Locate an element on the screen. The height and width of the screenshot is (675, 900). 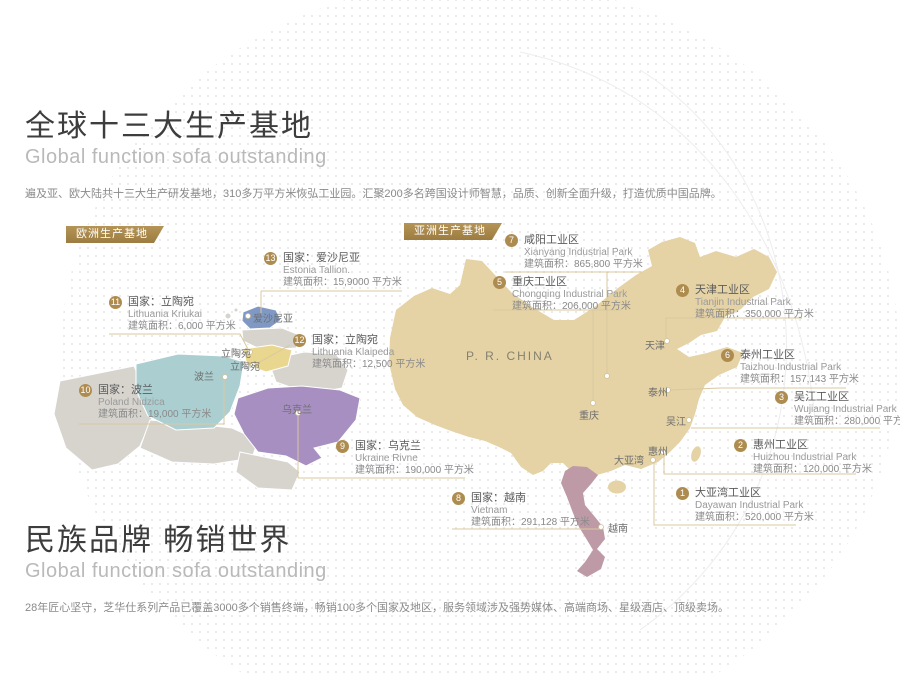
marker-number-badge: 1 is located at coordinates (682, 493).